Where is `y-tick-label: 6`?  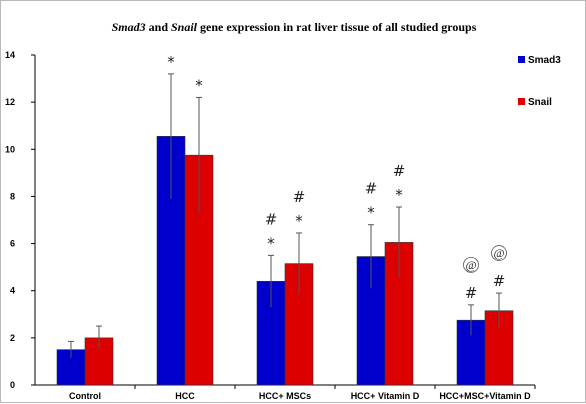 y-tick-label: 6 is located at coordinates (12, 244).